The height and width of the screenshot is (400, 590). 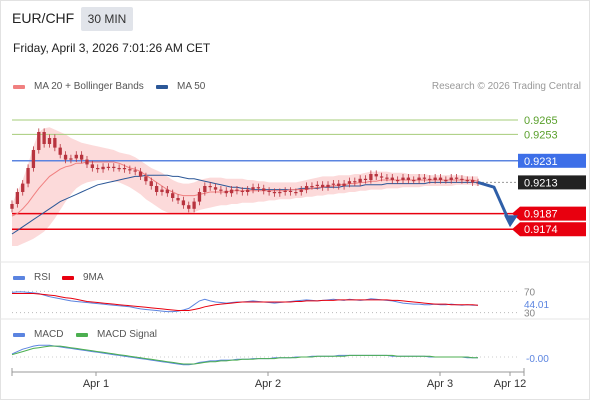 I want to click on legend-ma20-label: MA 20 + Bollinger Bands, so click(x=89, y=86).